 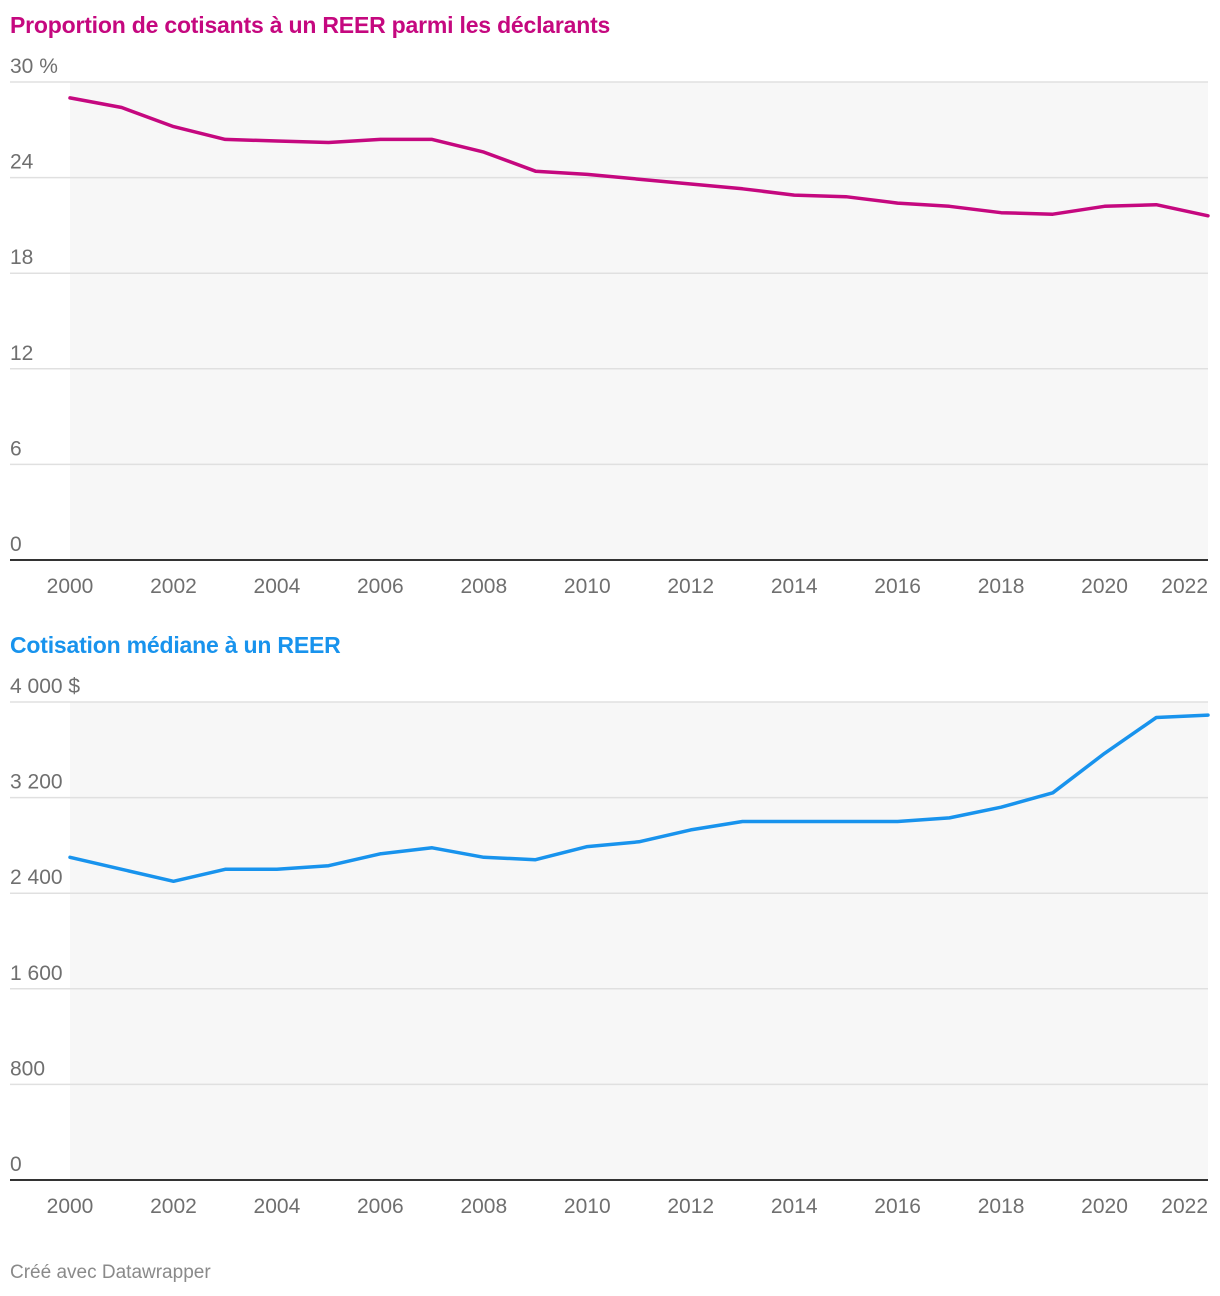 I want to click on x-tick-label-median: 2008, so click(x=483, y=1206).